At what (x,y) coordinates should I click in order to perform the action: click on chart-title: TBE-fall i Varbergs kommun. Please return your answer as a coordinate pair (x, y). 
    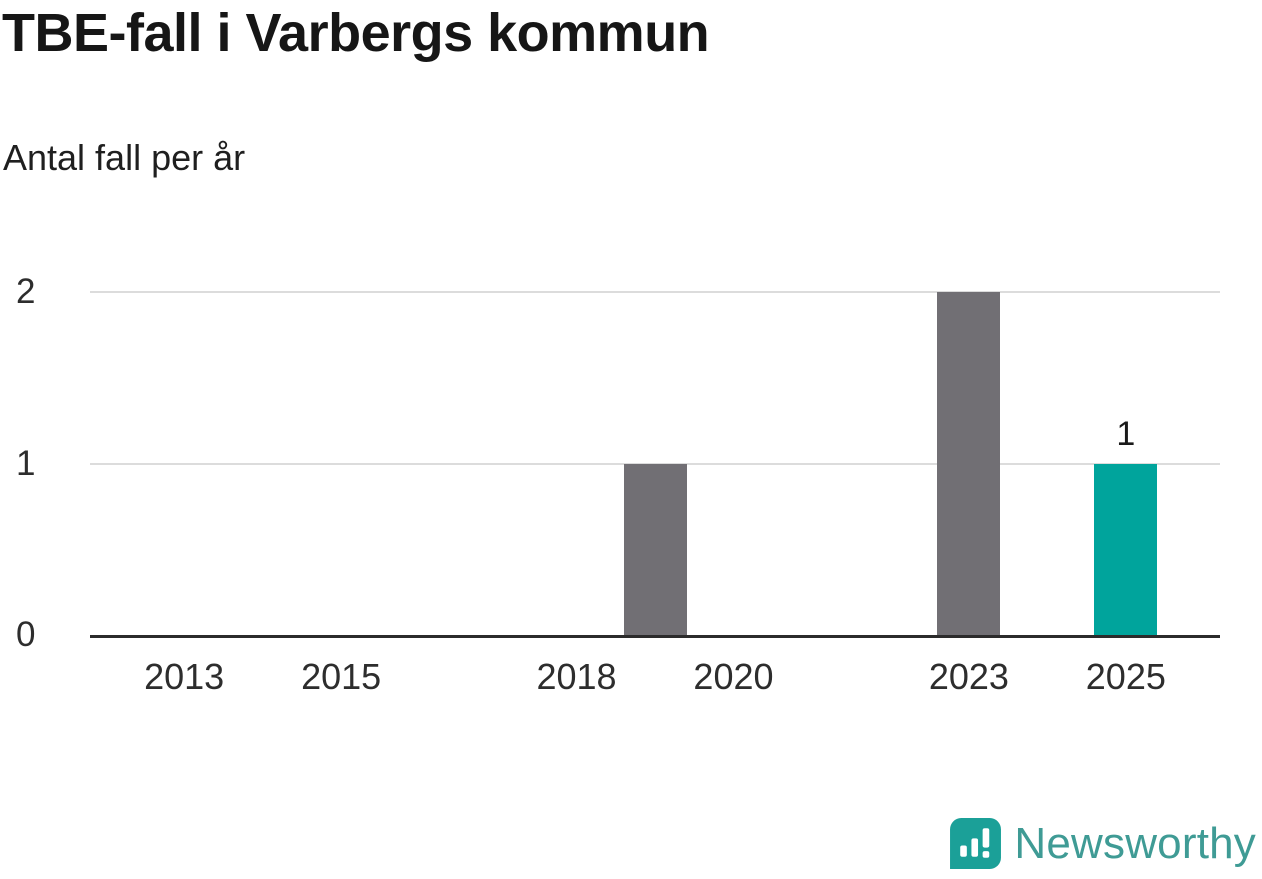
    Looking at the image, I should click on (356, 33).